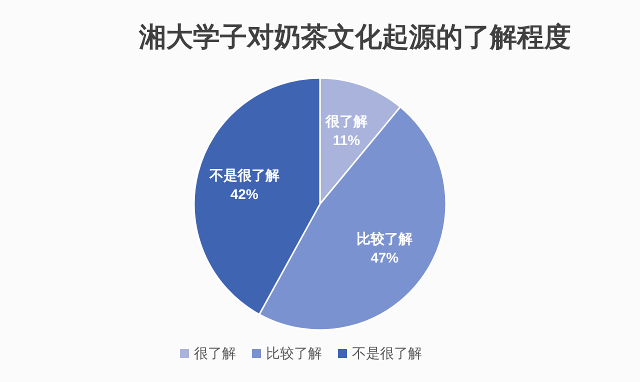 This screenshot has height=382, width=640. What do you see at coordinates (346, 121) in the screenshot?
I see `slice-label: 很了解` at bounding box center [346, 121].